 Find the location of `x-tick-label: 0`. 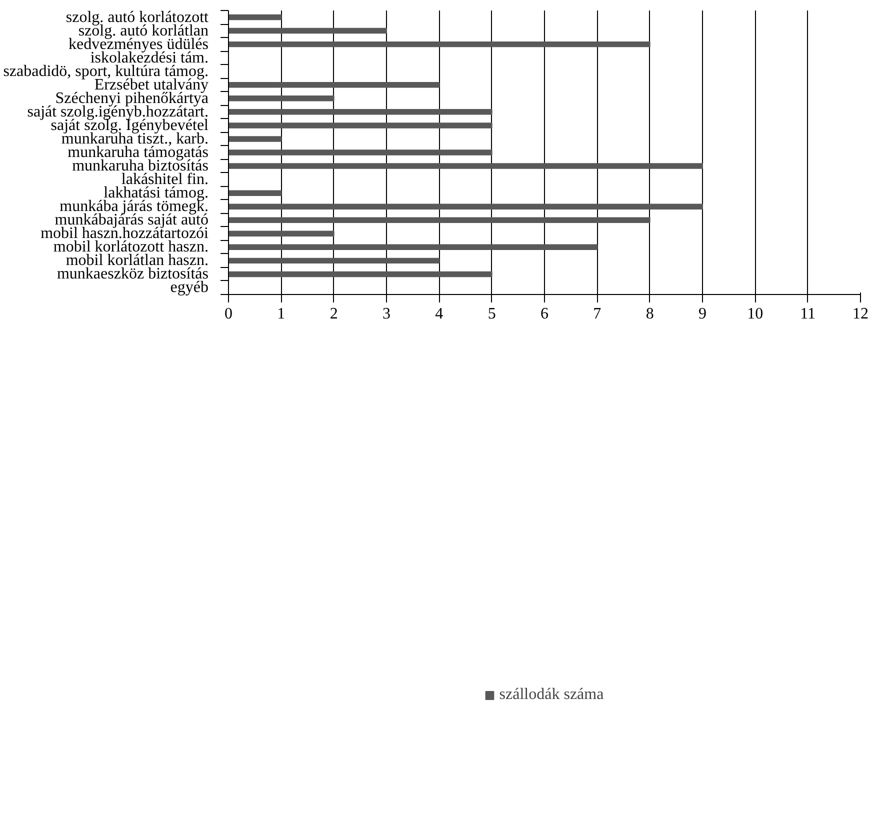

x-tick-label: 0 is located at coordinates (228, 314).